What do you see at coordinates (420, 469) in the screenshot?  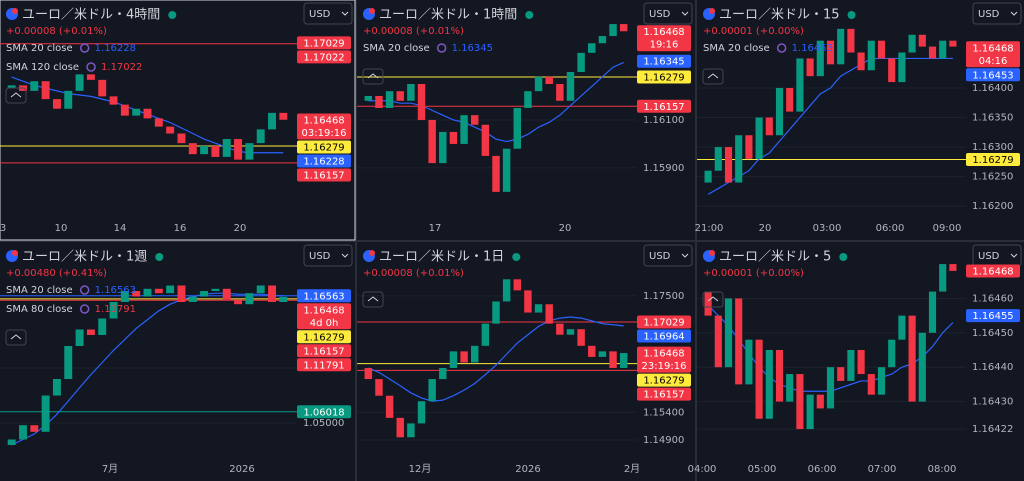 I see `x-tick-label: 12月` at bounding box center [420, 469].